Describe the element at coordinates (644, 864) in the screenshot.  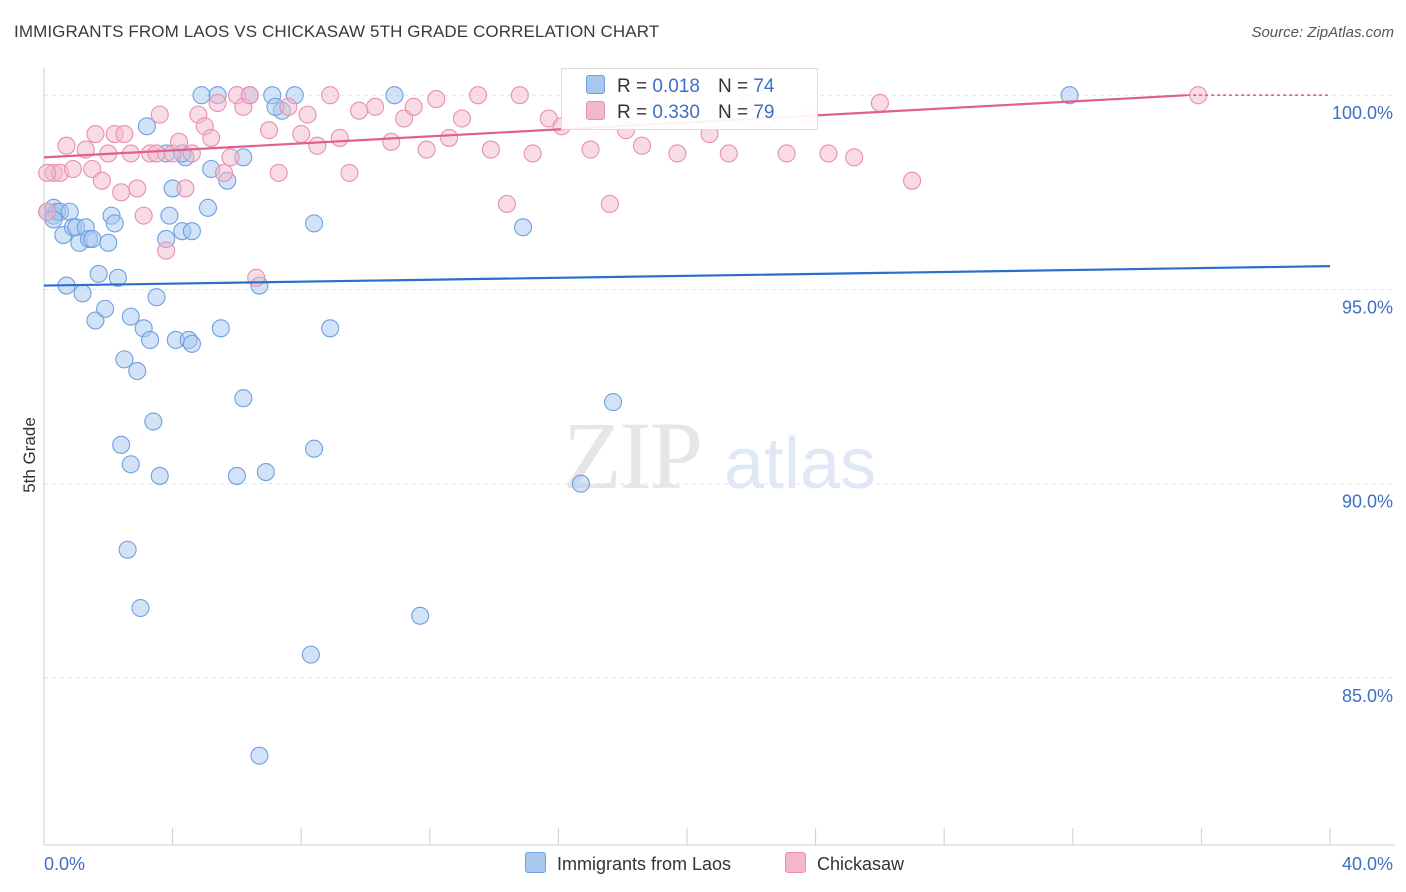
I see `legend-laos-label: Immigrants from Laos` at that location.